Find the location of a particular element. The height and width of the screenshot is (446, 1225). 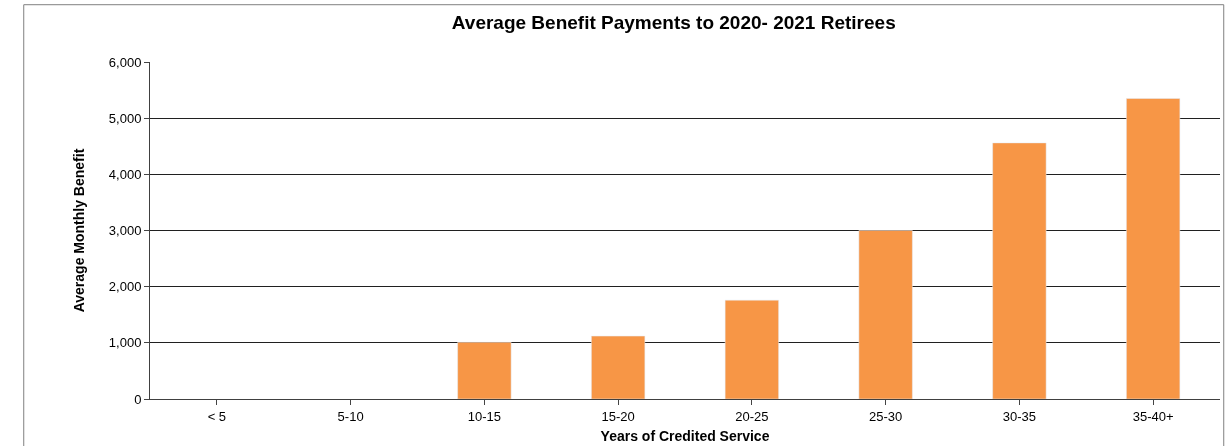

x-tick-label: 30-35 is located at coordinates (1019, 416).